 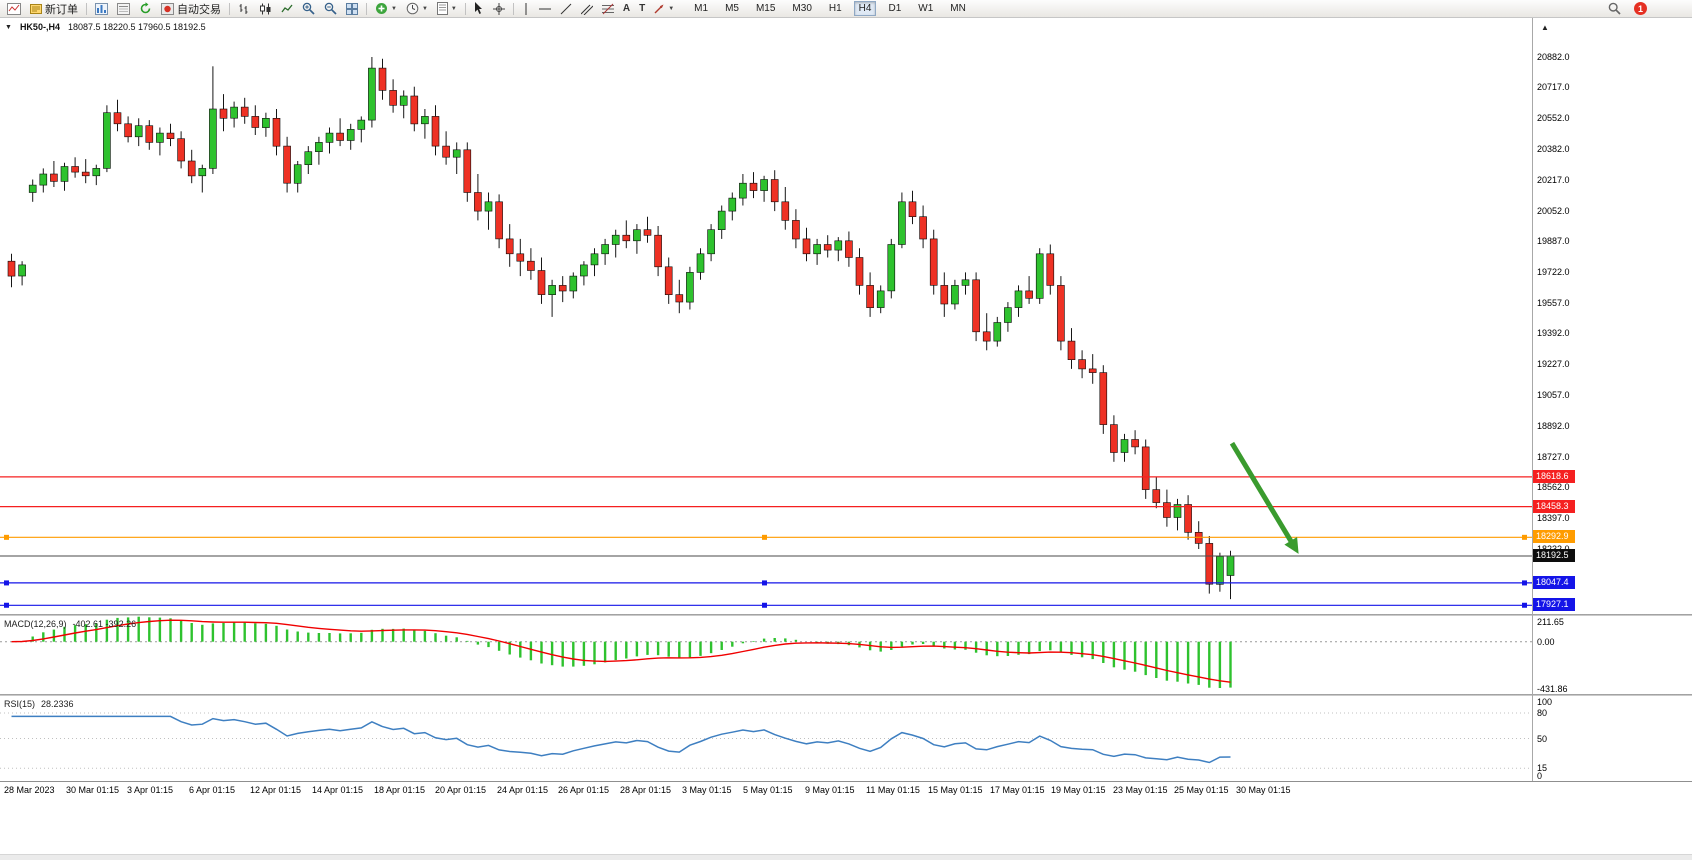 I want to click on text-label-icon: T, so click(x=642, y=8).